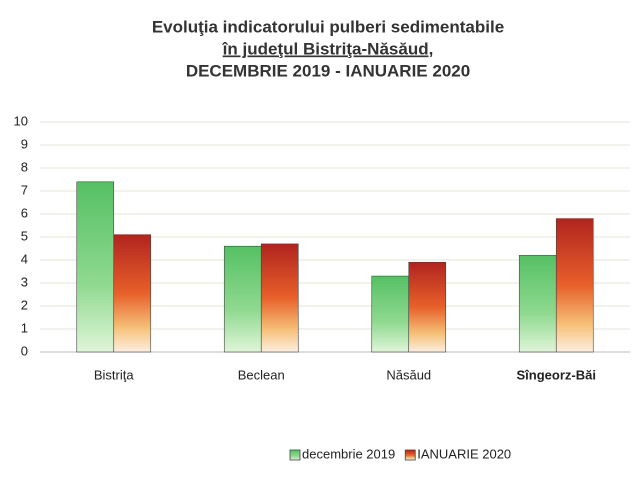 The height and width of the screenshot is (480, 639). Describe the element at coordinates (21, 120) in the screenshot. I see `y-tick-label: 10` at that location.